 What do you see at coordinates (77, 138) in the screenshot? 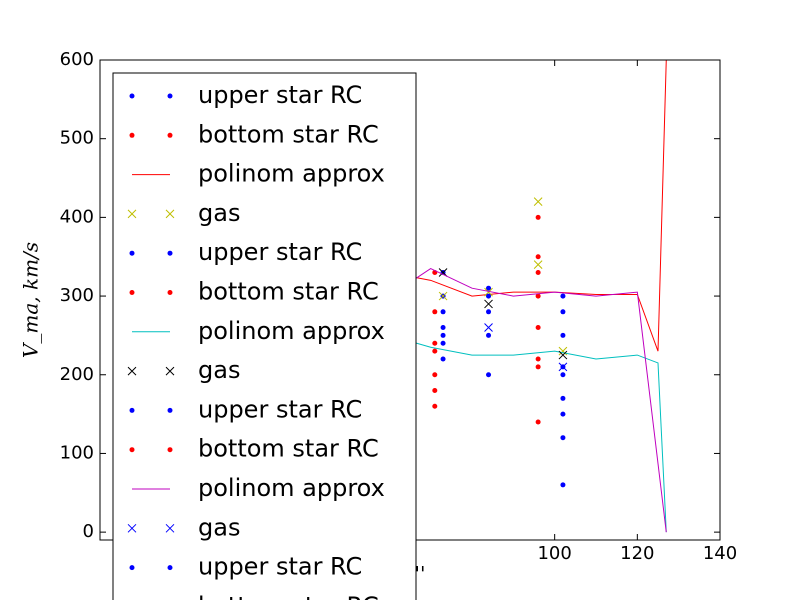
I see `y-tick-label: 500` at bounding box center [77, 138].